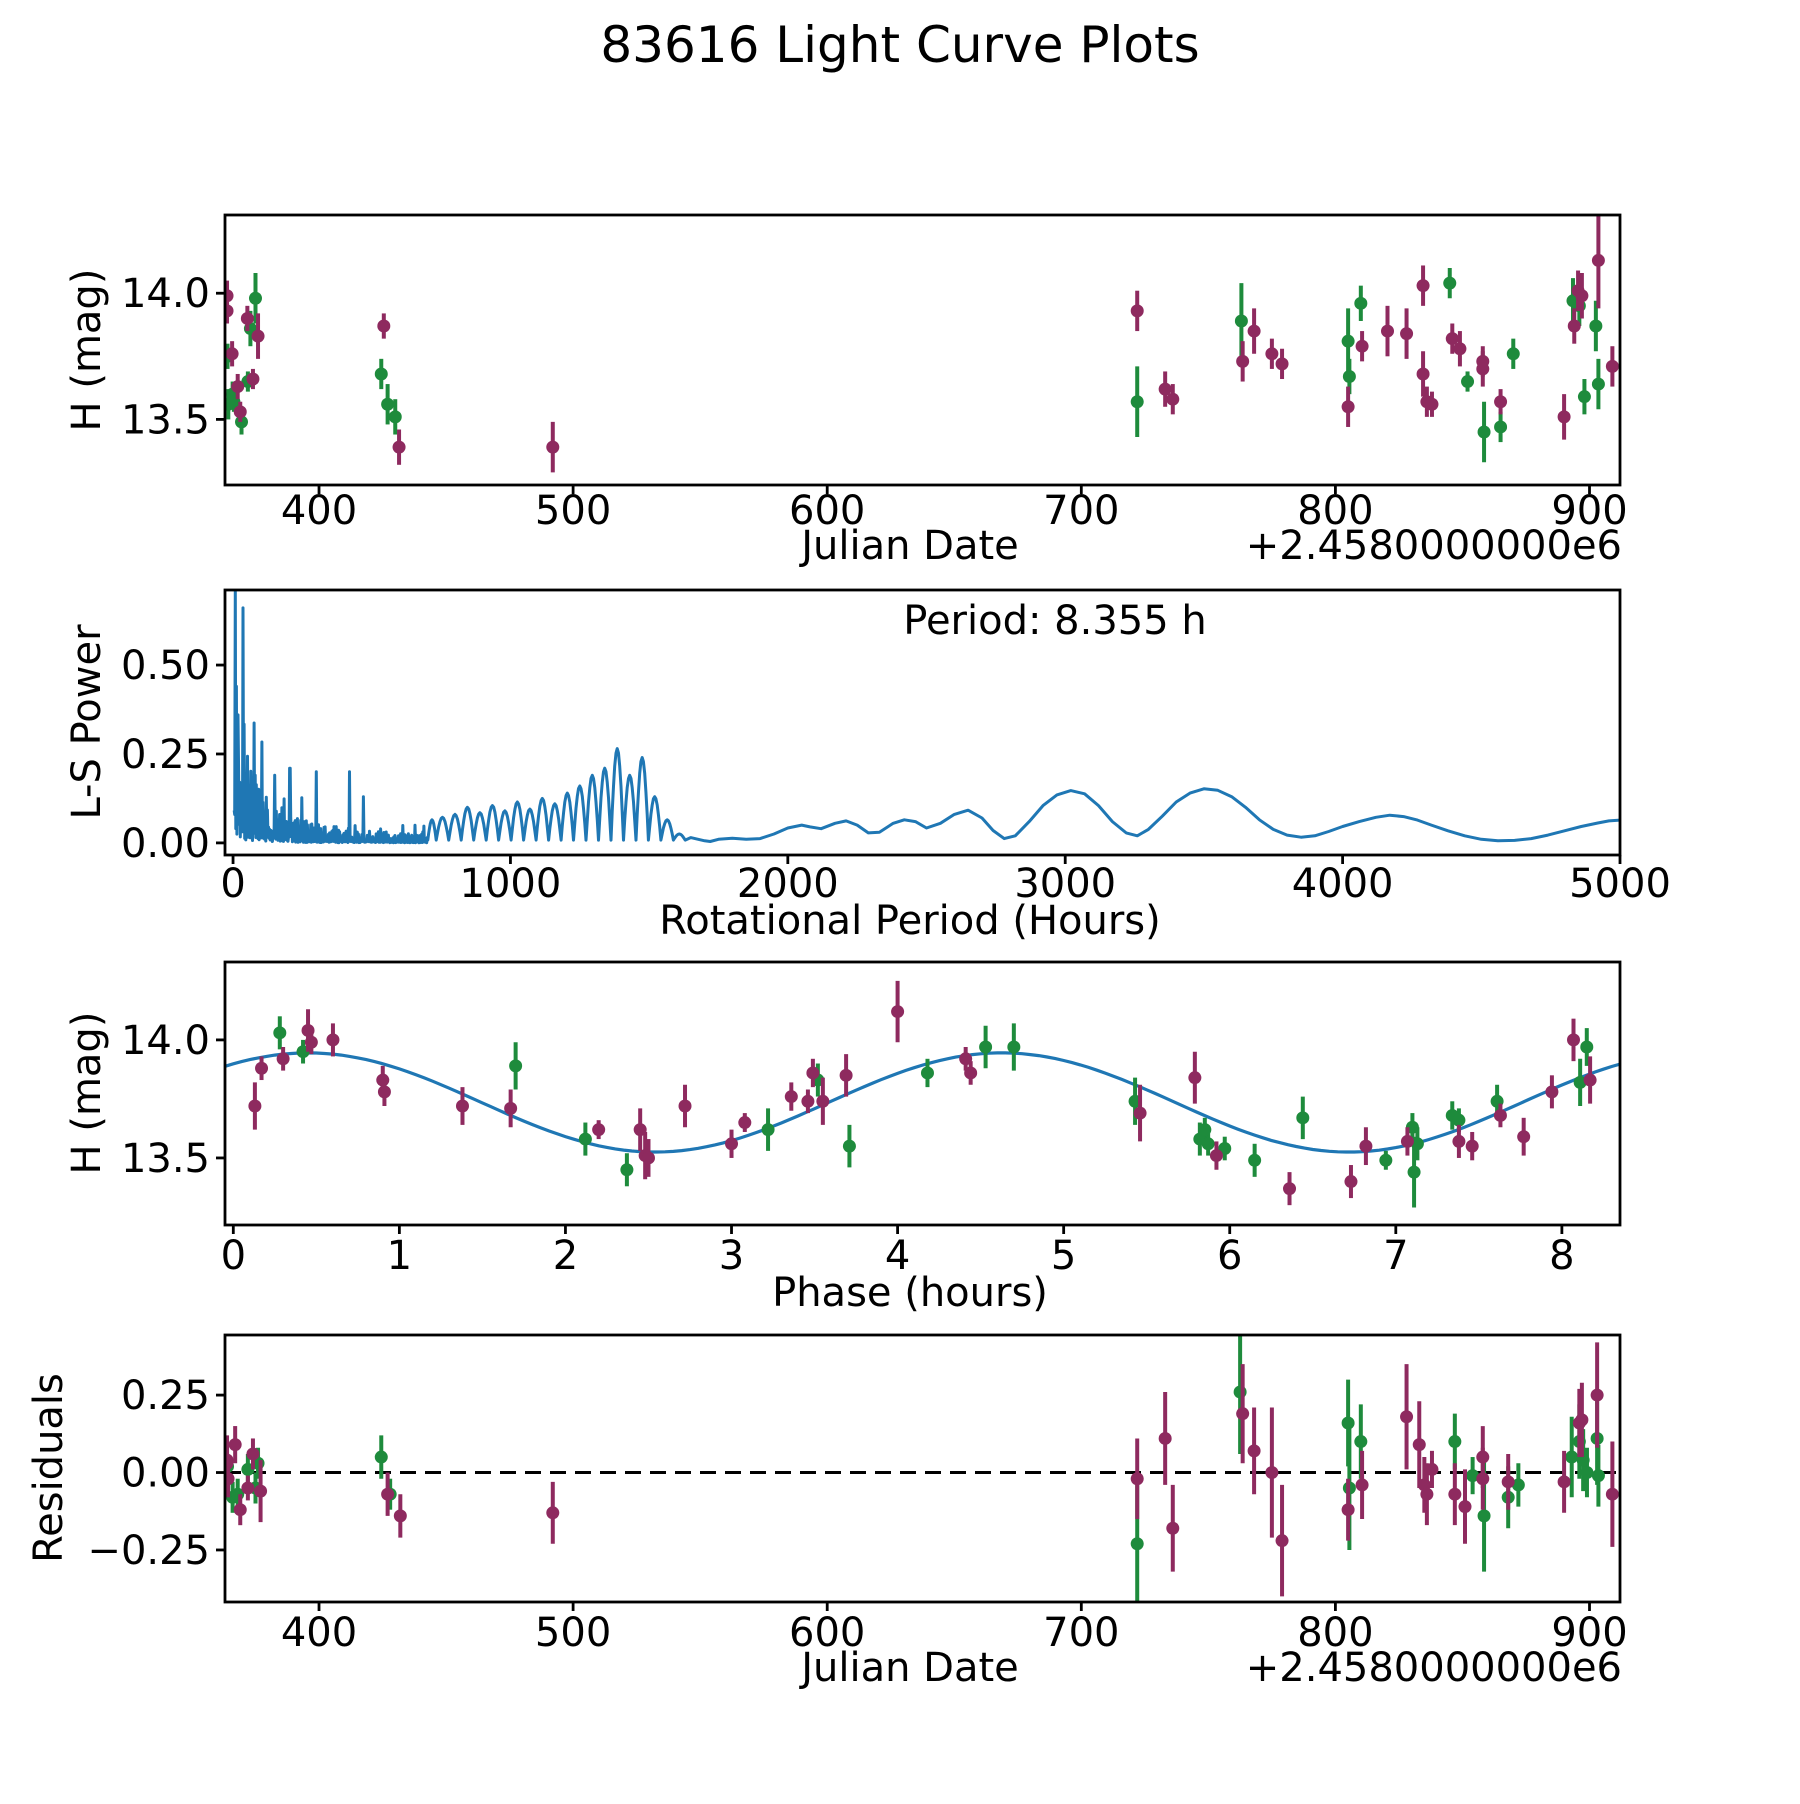 This screenshot has width=1800, height=1804. What do you see at coordinates (922, 1102) in the screenshot?
I see `fit-line` at bounding box center [922, 1102].